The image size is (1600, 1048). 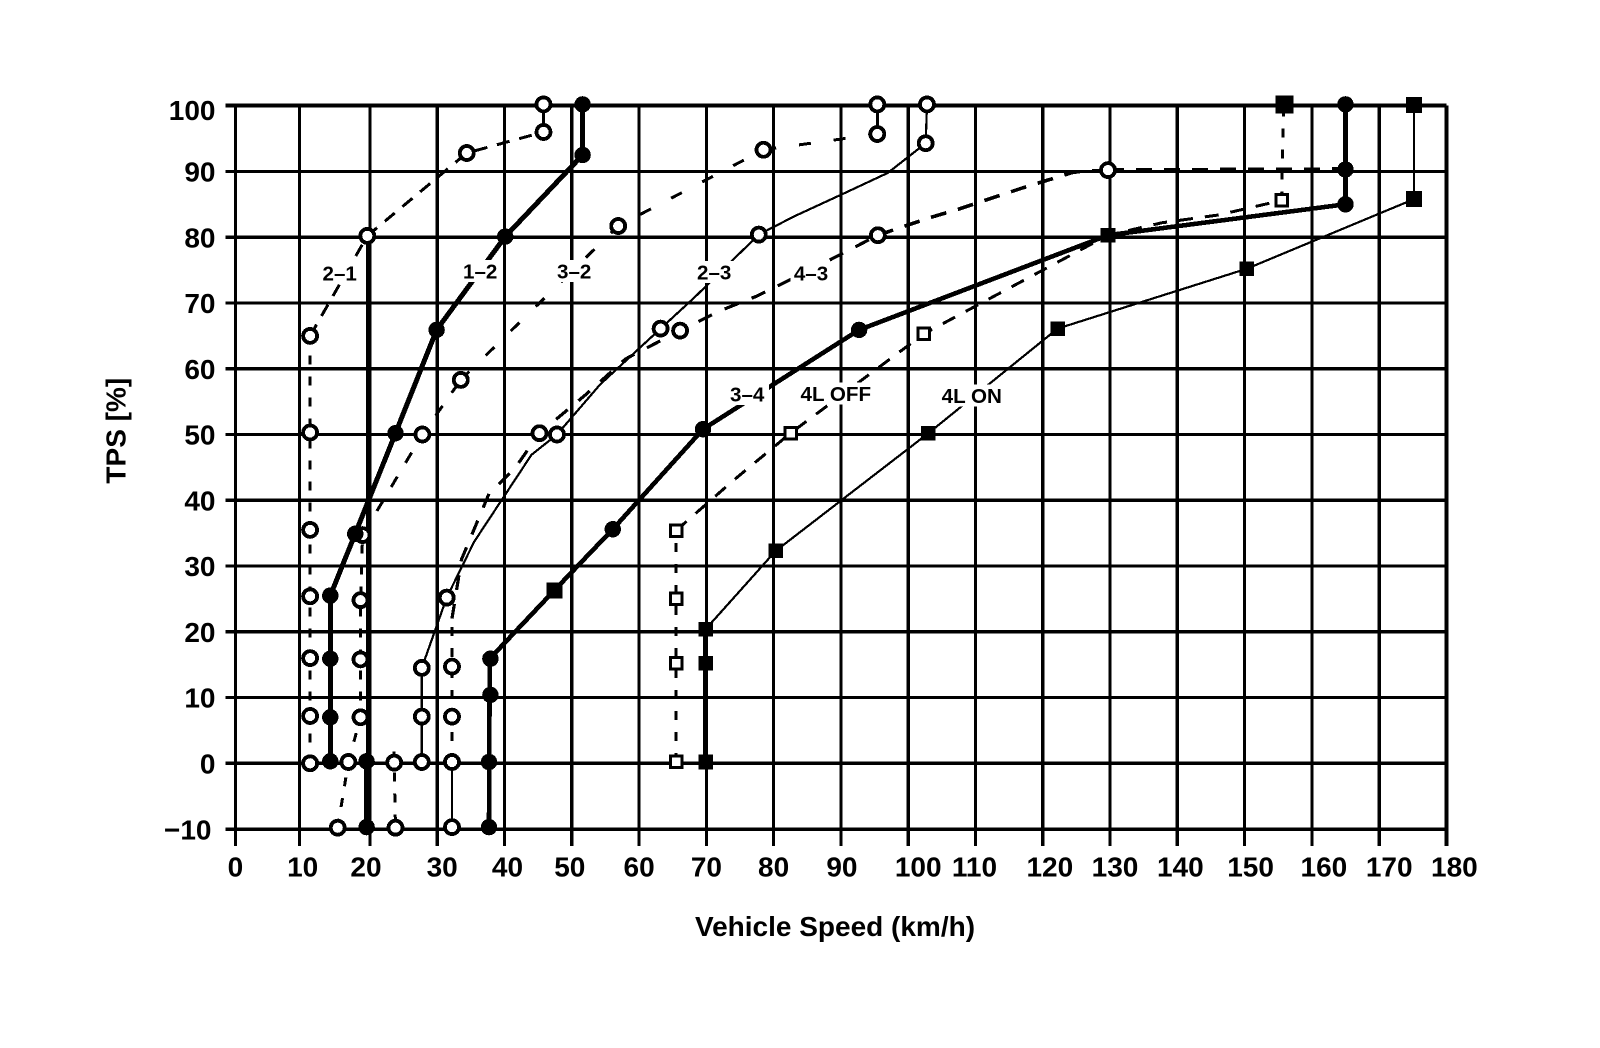 I want to click on svg-text: 150, so click(x=1250, y=866).